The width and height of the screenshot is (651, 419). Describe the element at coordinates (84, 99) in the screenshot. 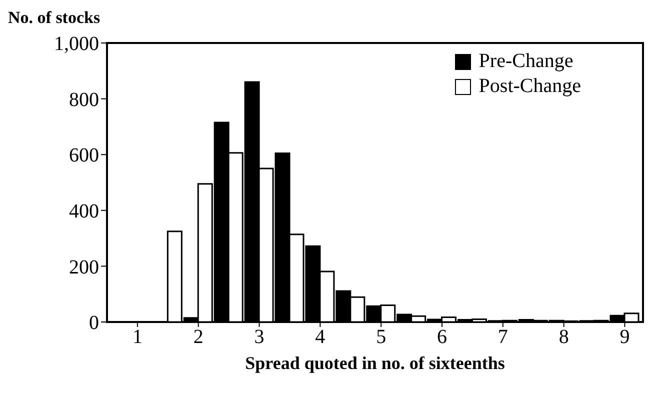

I see `y-tick-label: 800` at that location.